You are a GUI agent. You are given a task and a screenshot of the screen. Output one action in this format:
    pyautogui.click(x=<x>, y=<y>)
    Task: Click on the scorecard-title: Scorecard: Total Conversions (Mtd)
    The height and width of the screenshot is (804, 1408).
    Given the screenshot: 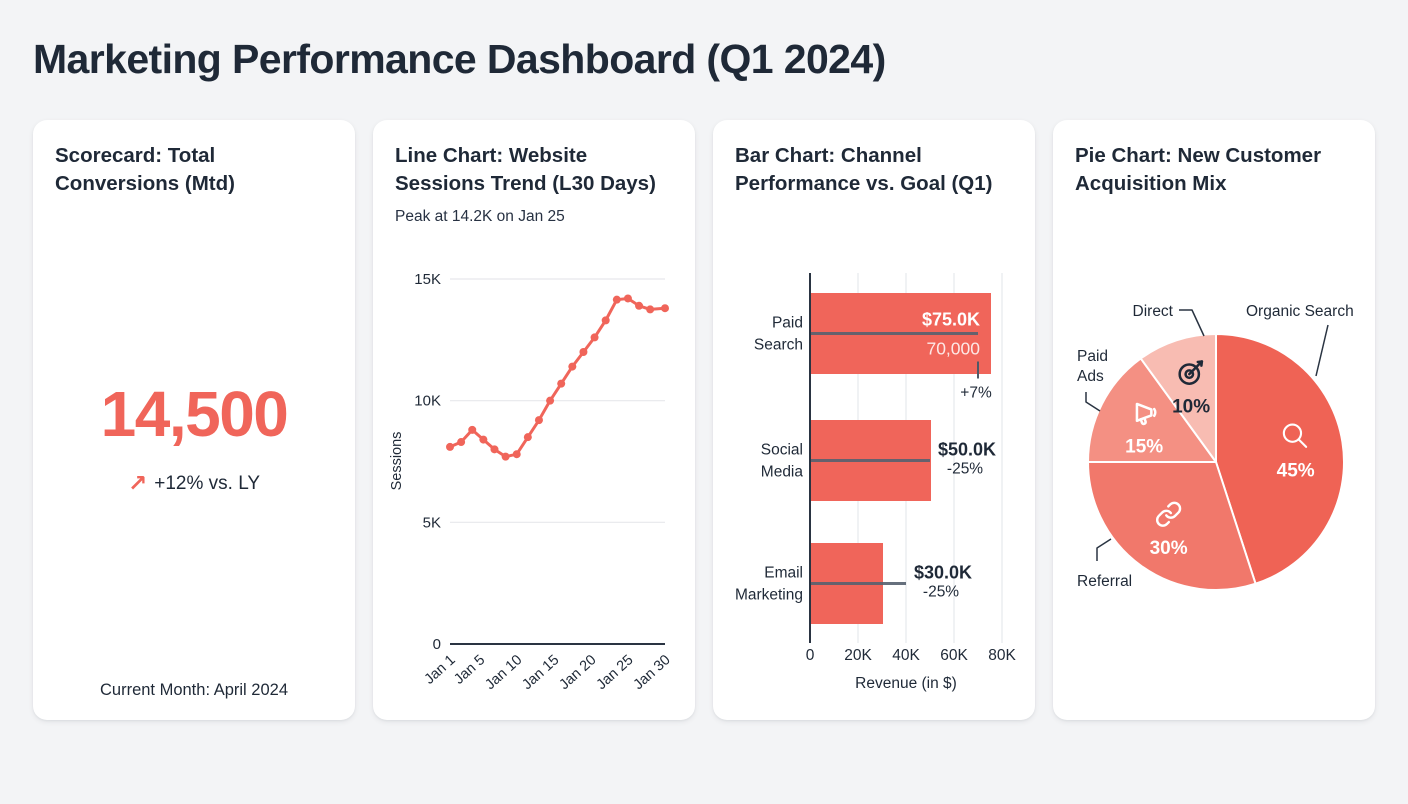 What is the action you would take?
    pyautogui.click(x=145, y=170)
    